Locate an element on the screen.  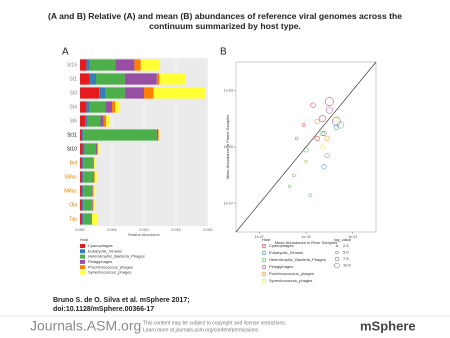
x-tick-label: 1e-03 is located at coordinates (352, 237).